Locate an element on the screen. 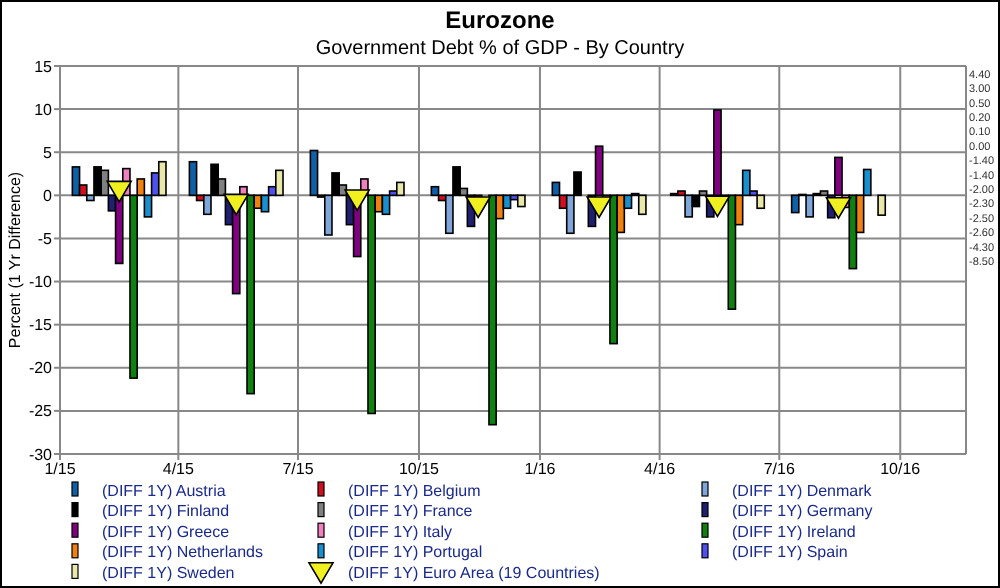  y-tick-label: -5 is located at coordinates (45, 239).